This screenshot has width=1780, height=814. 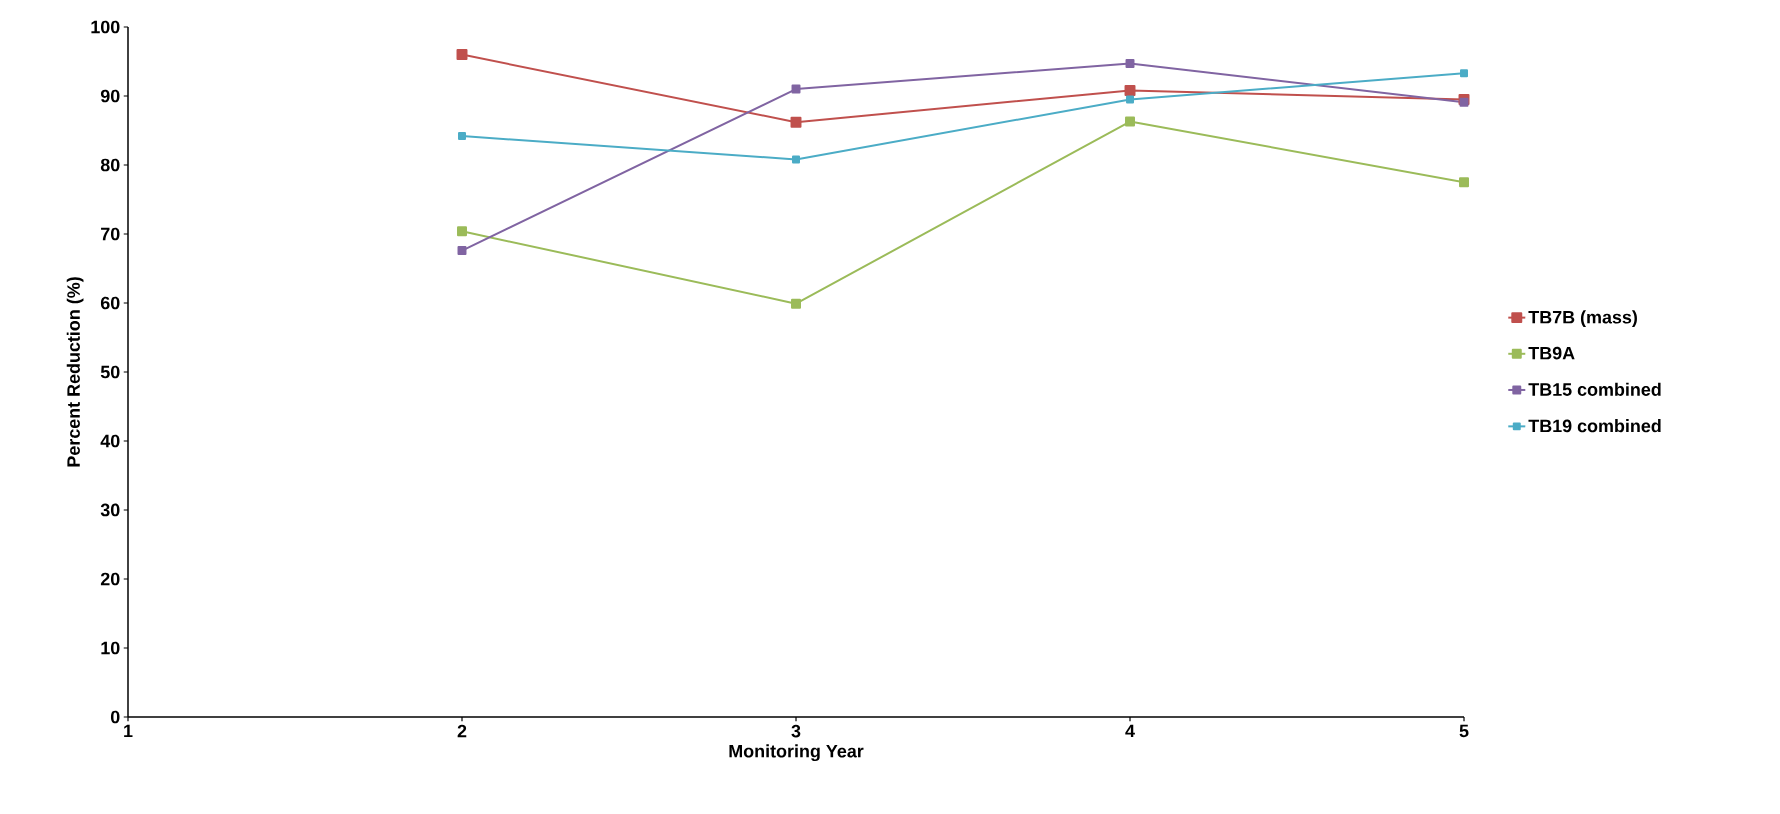 I want to click on y-tick-label: 80, so click(x=110, y=165).